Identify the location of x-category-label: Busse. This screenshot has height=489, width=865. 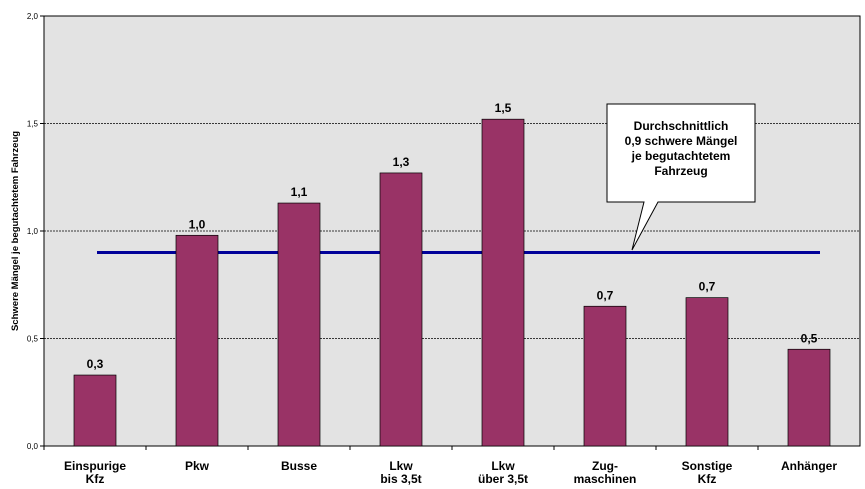
(299, 466).